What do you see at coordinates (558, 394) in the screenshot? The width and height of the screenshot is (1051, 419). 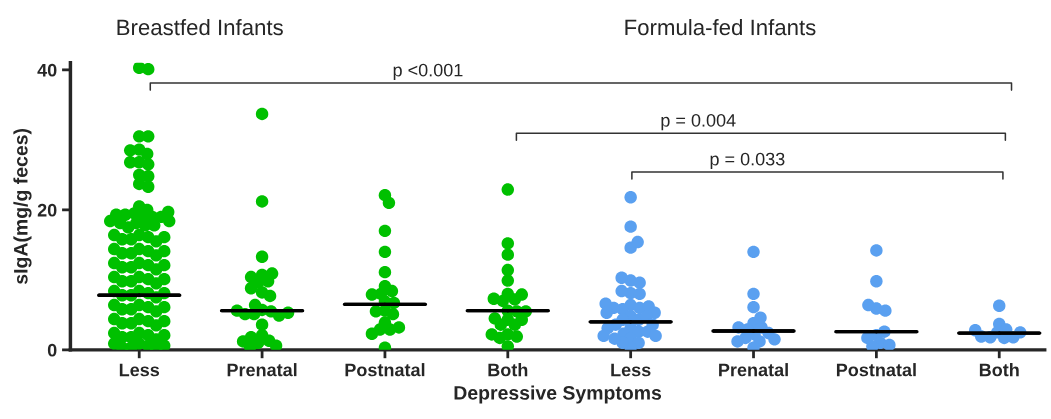 I see `x-axis-title: Depressive Symptoms` at bounding box center [558, 394].